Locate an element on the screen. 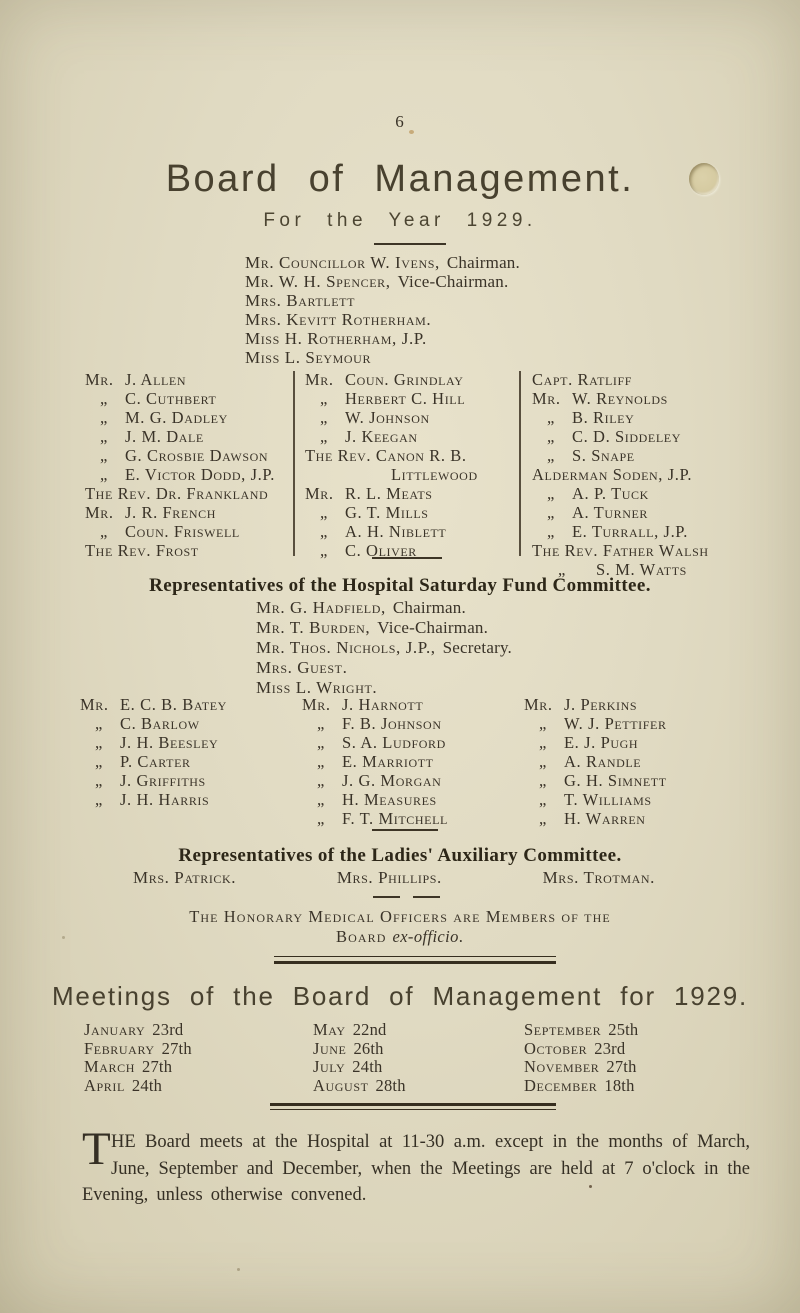 This screenshot has height=1313, width=800. member-name: Mr. Councillor W. Ivens, is located at coordinates (342, 262).